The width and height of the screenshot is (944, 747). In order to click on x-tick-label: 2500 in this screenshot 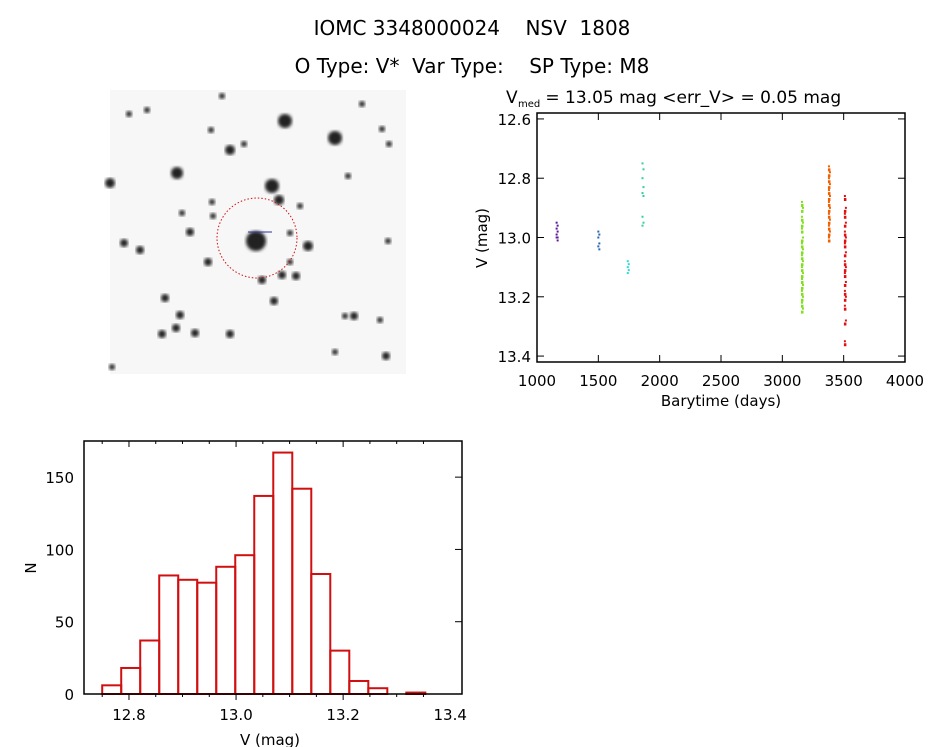, I will do `click(721, 381)`.